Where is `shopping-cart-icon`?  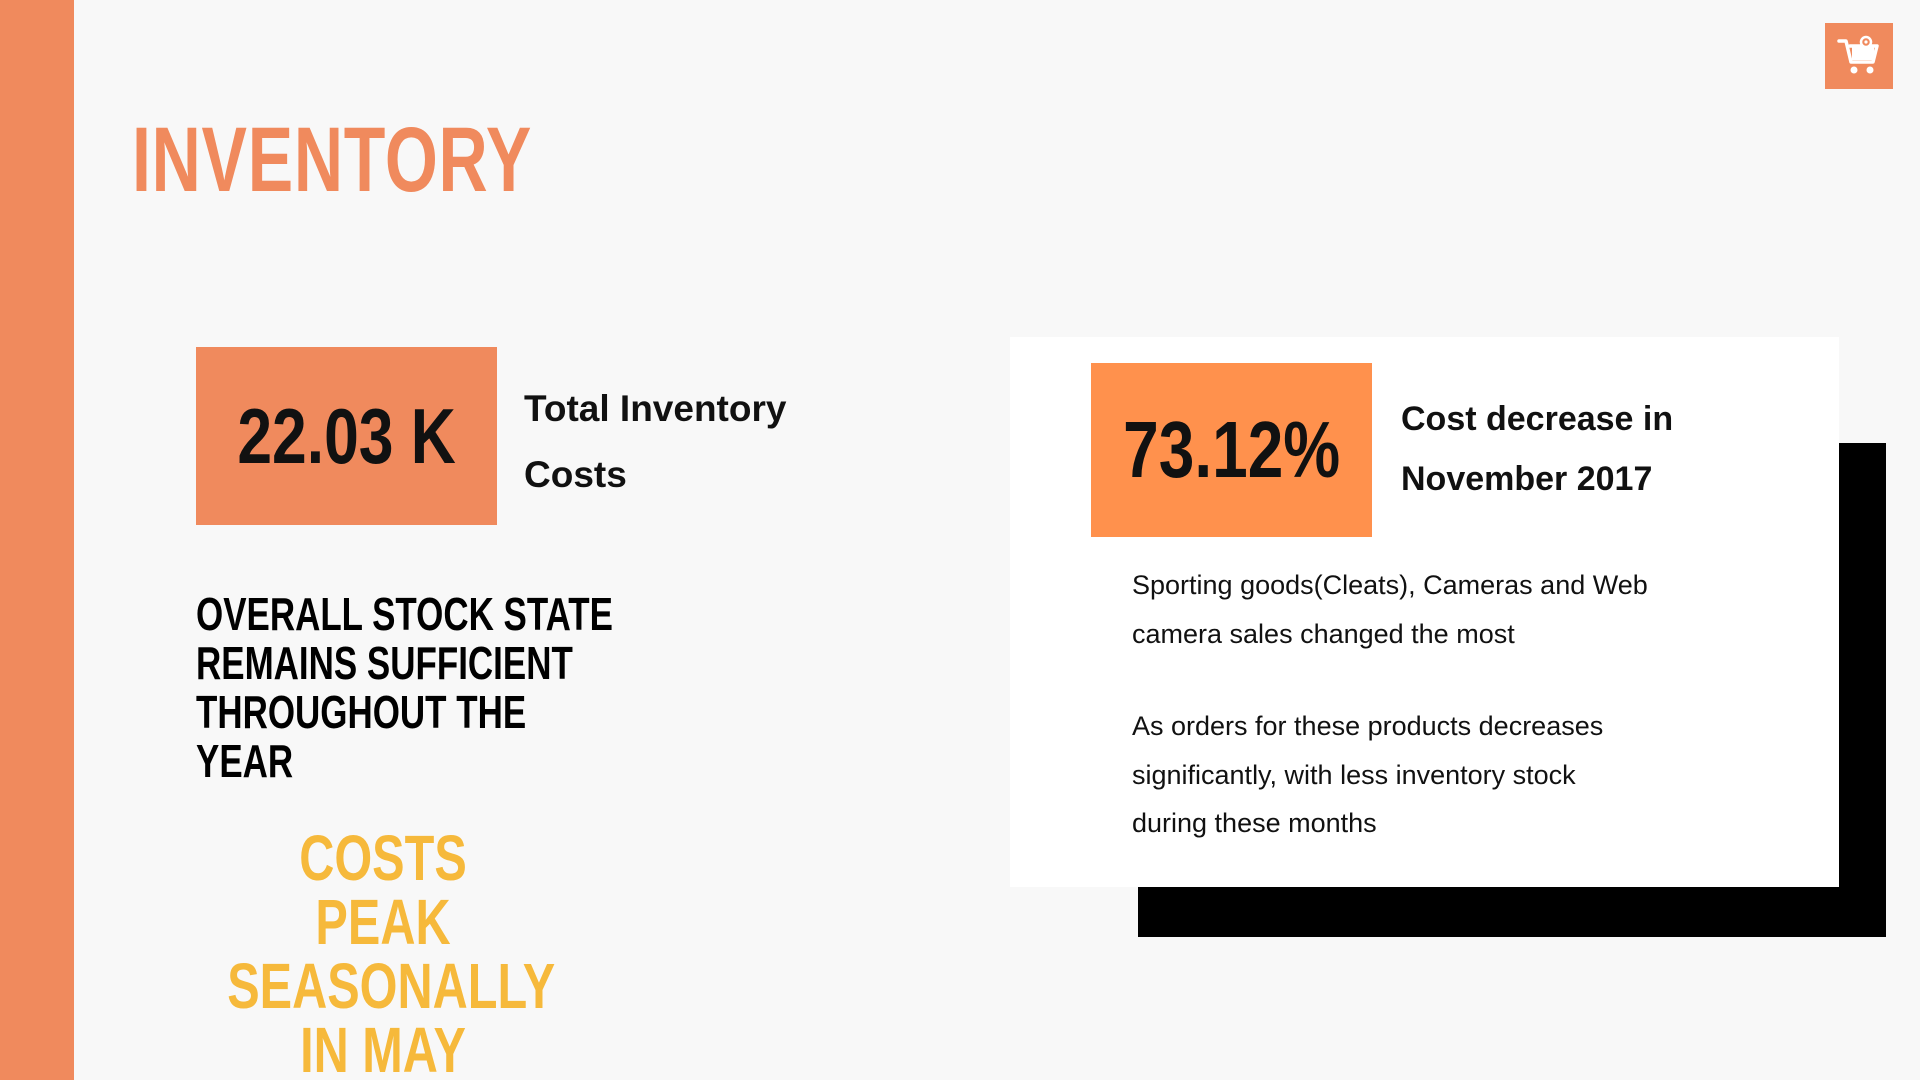
shopping-cart-icon is located at coordinates (1858, 54).